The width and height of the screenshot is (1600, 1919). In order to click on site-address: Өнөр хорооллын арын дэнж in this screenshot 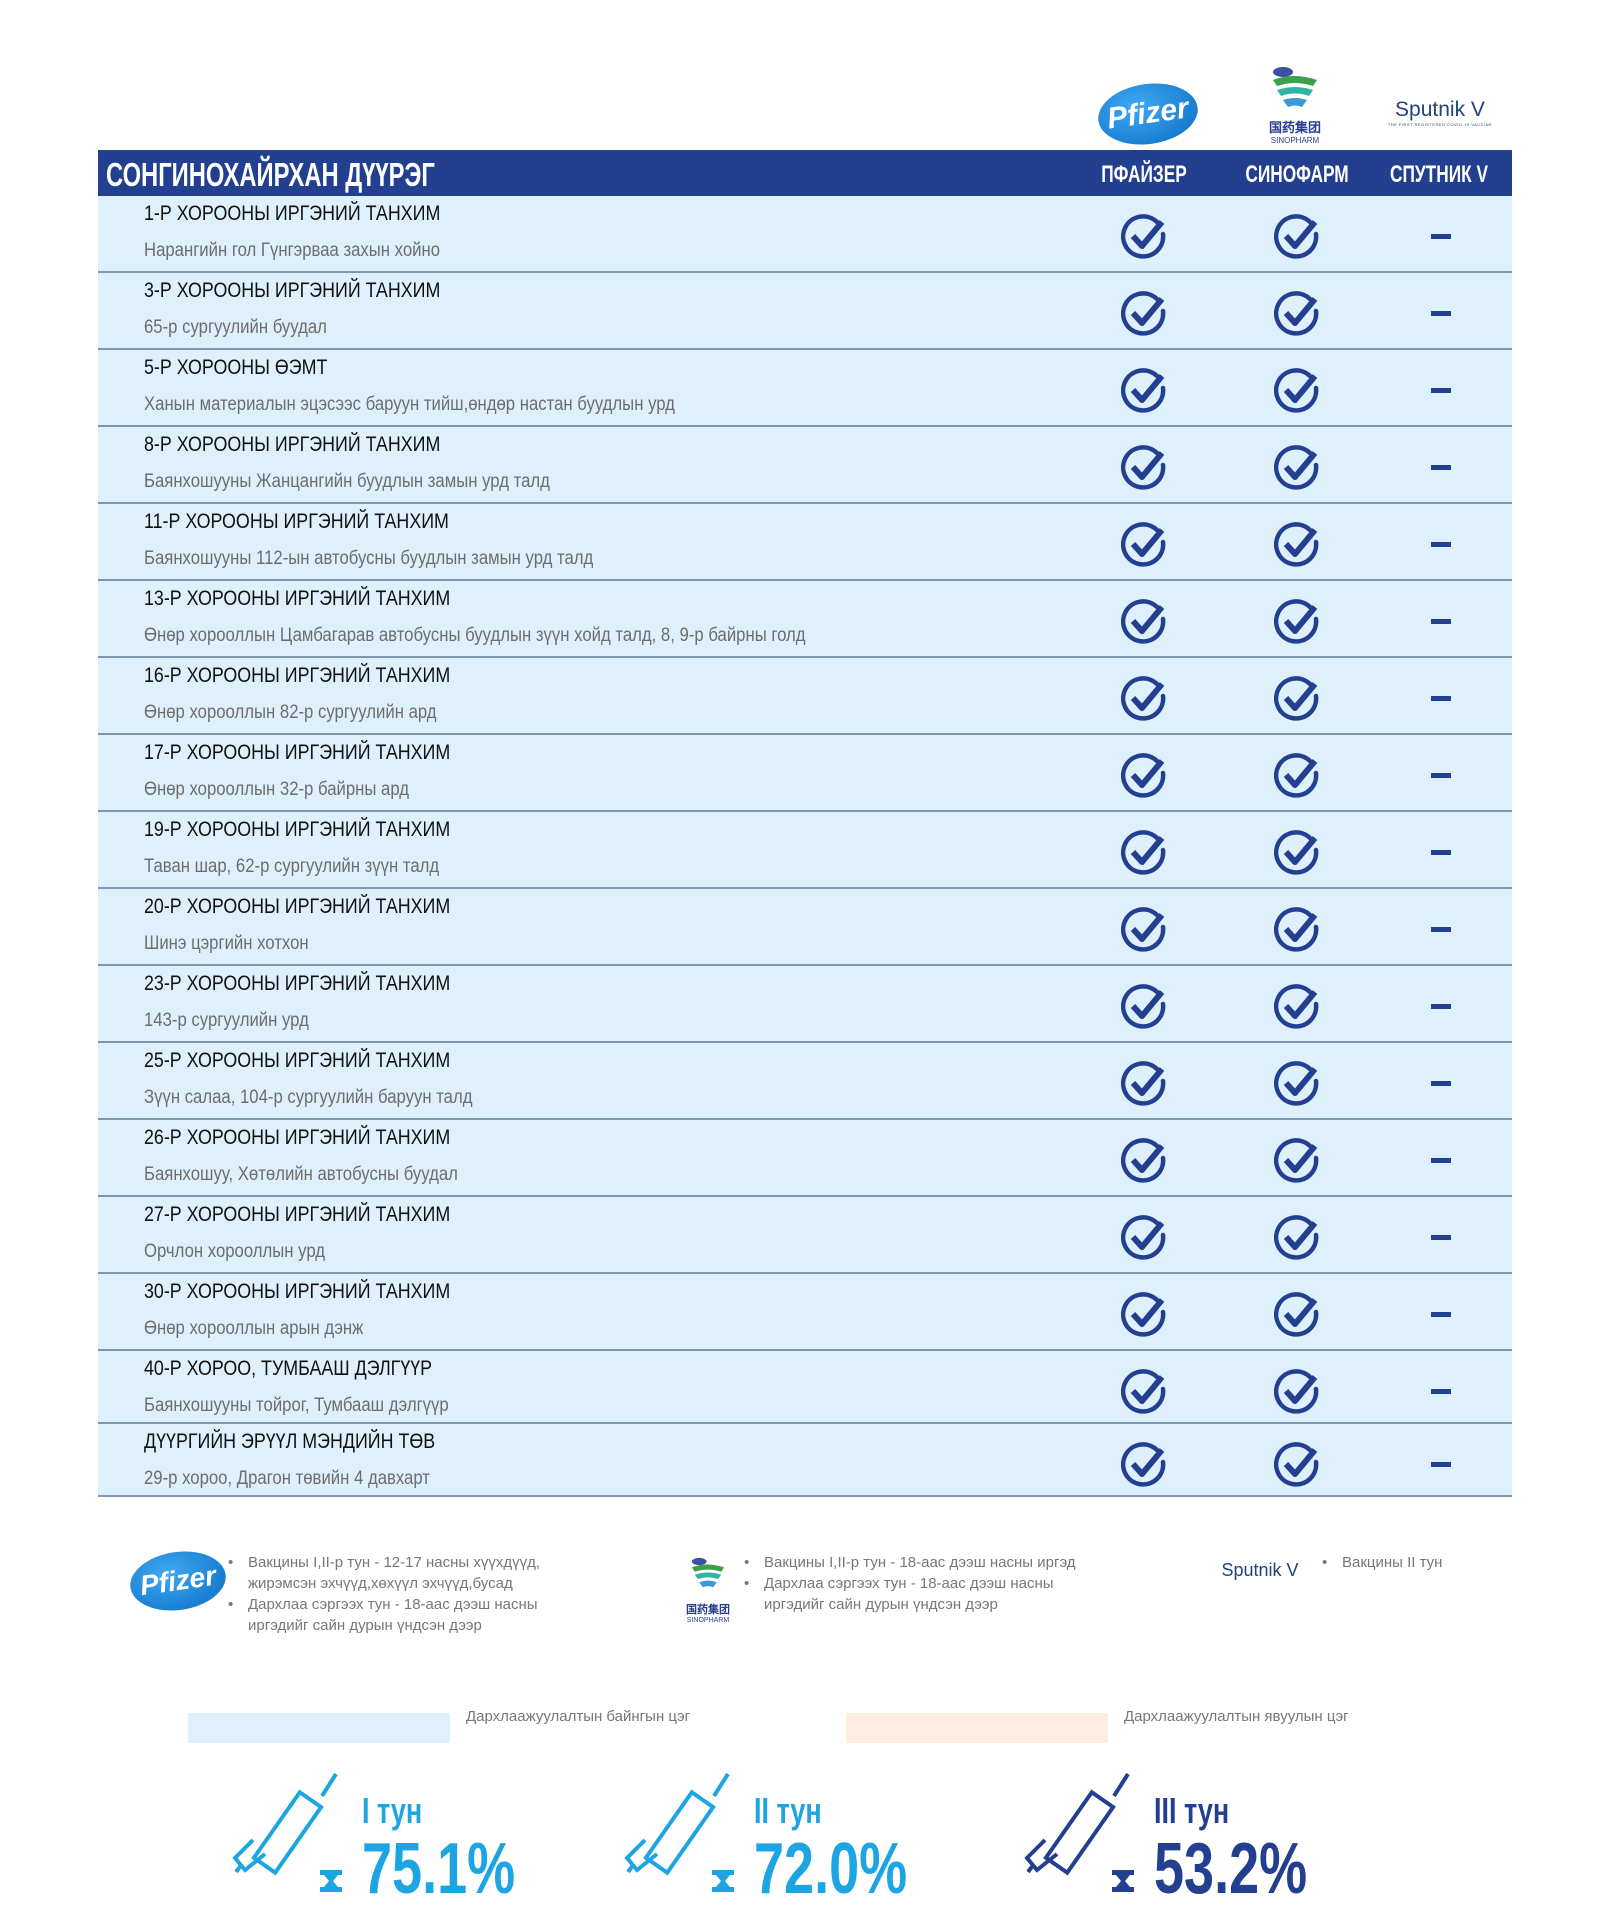, I will do `click(254, 1328)`.